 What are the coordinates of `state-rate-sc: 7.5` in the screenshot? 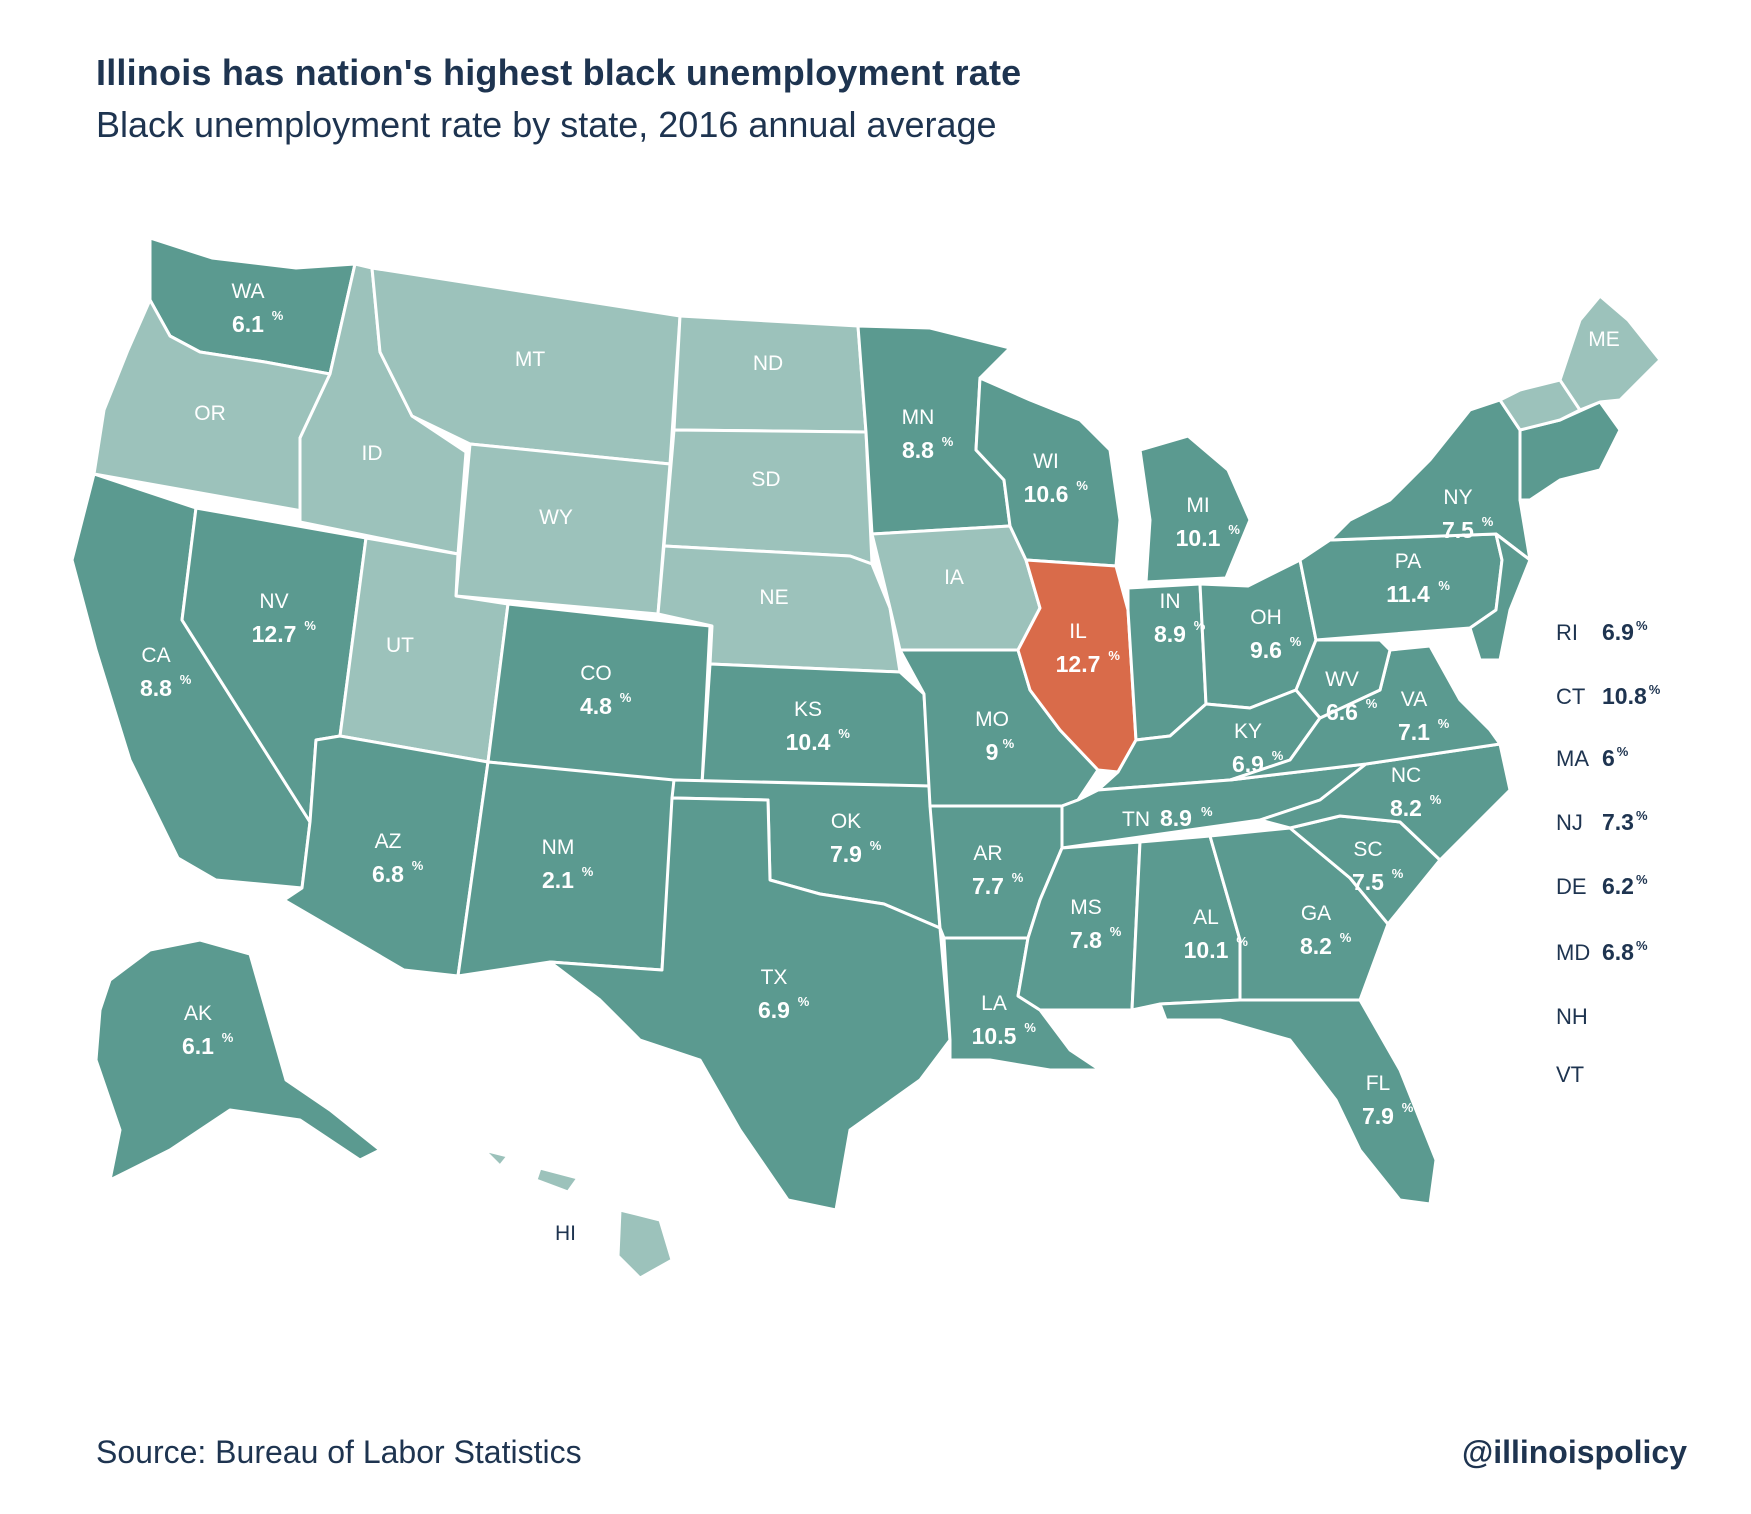 It's located at (1368, 882).